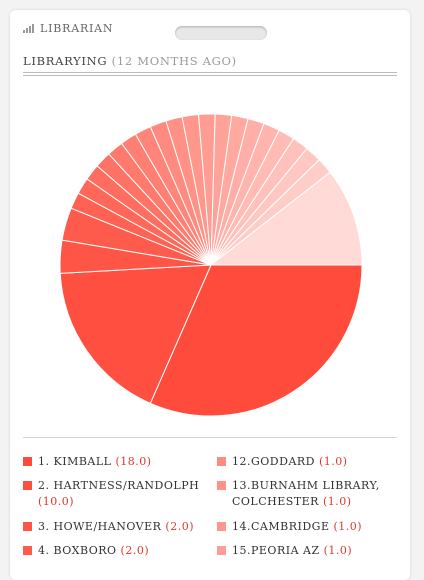 This screenshot has height=580, width=424. Describe the element at coordinates (174, 61) in the screenshot. I see `section-subtitle: (12 MONTHS AGO)` at that location.